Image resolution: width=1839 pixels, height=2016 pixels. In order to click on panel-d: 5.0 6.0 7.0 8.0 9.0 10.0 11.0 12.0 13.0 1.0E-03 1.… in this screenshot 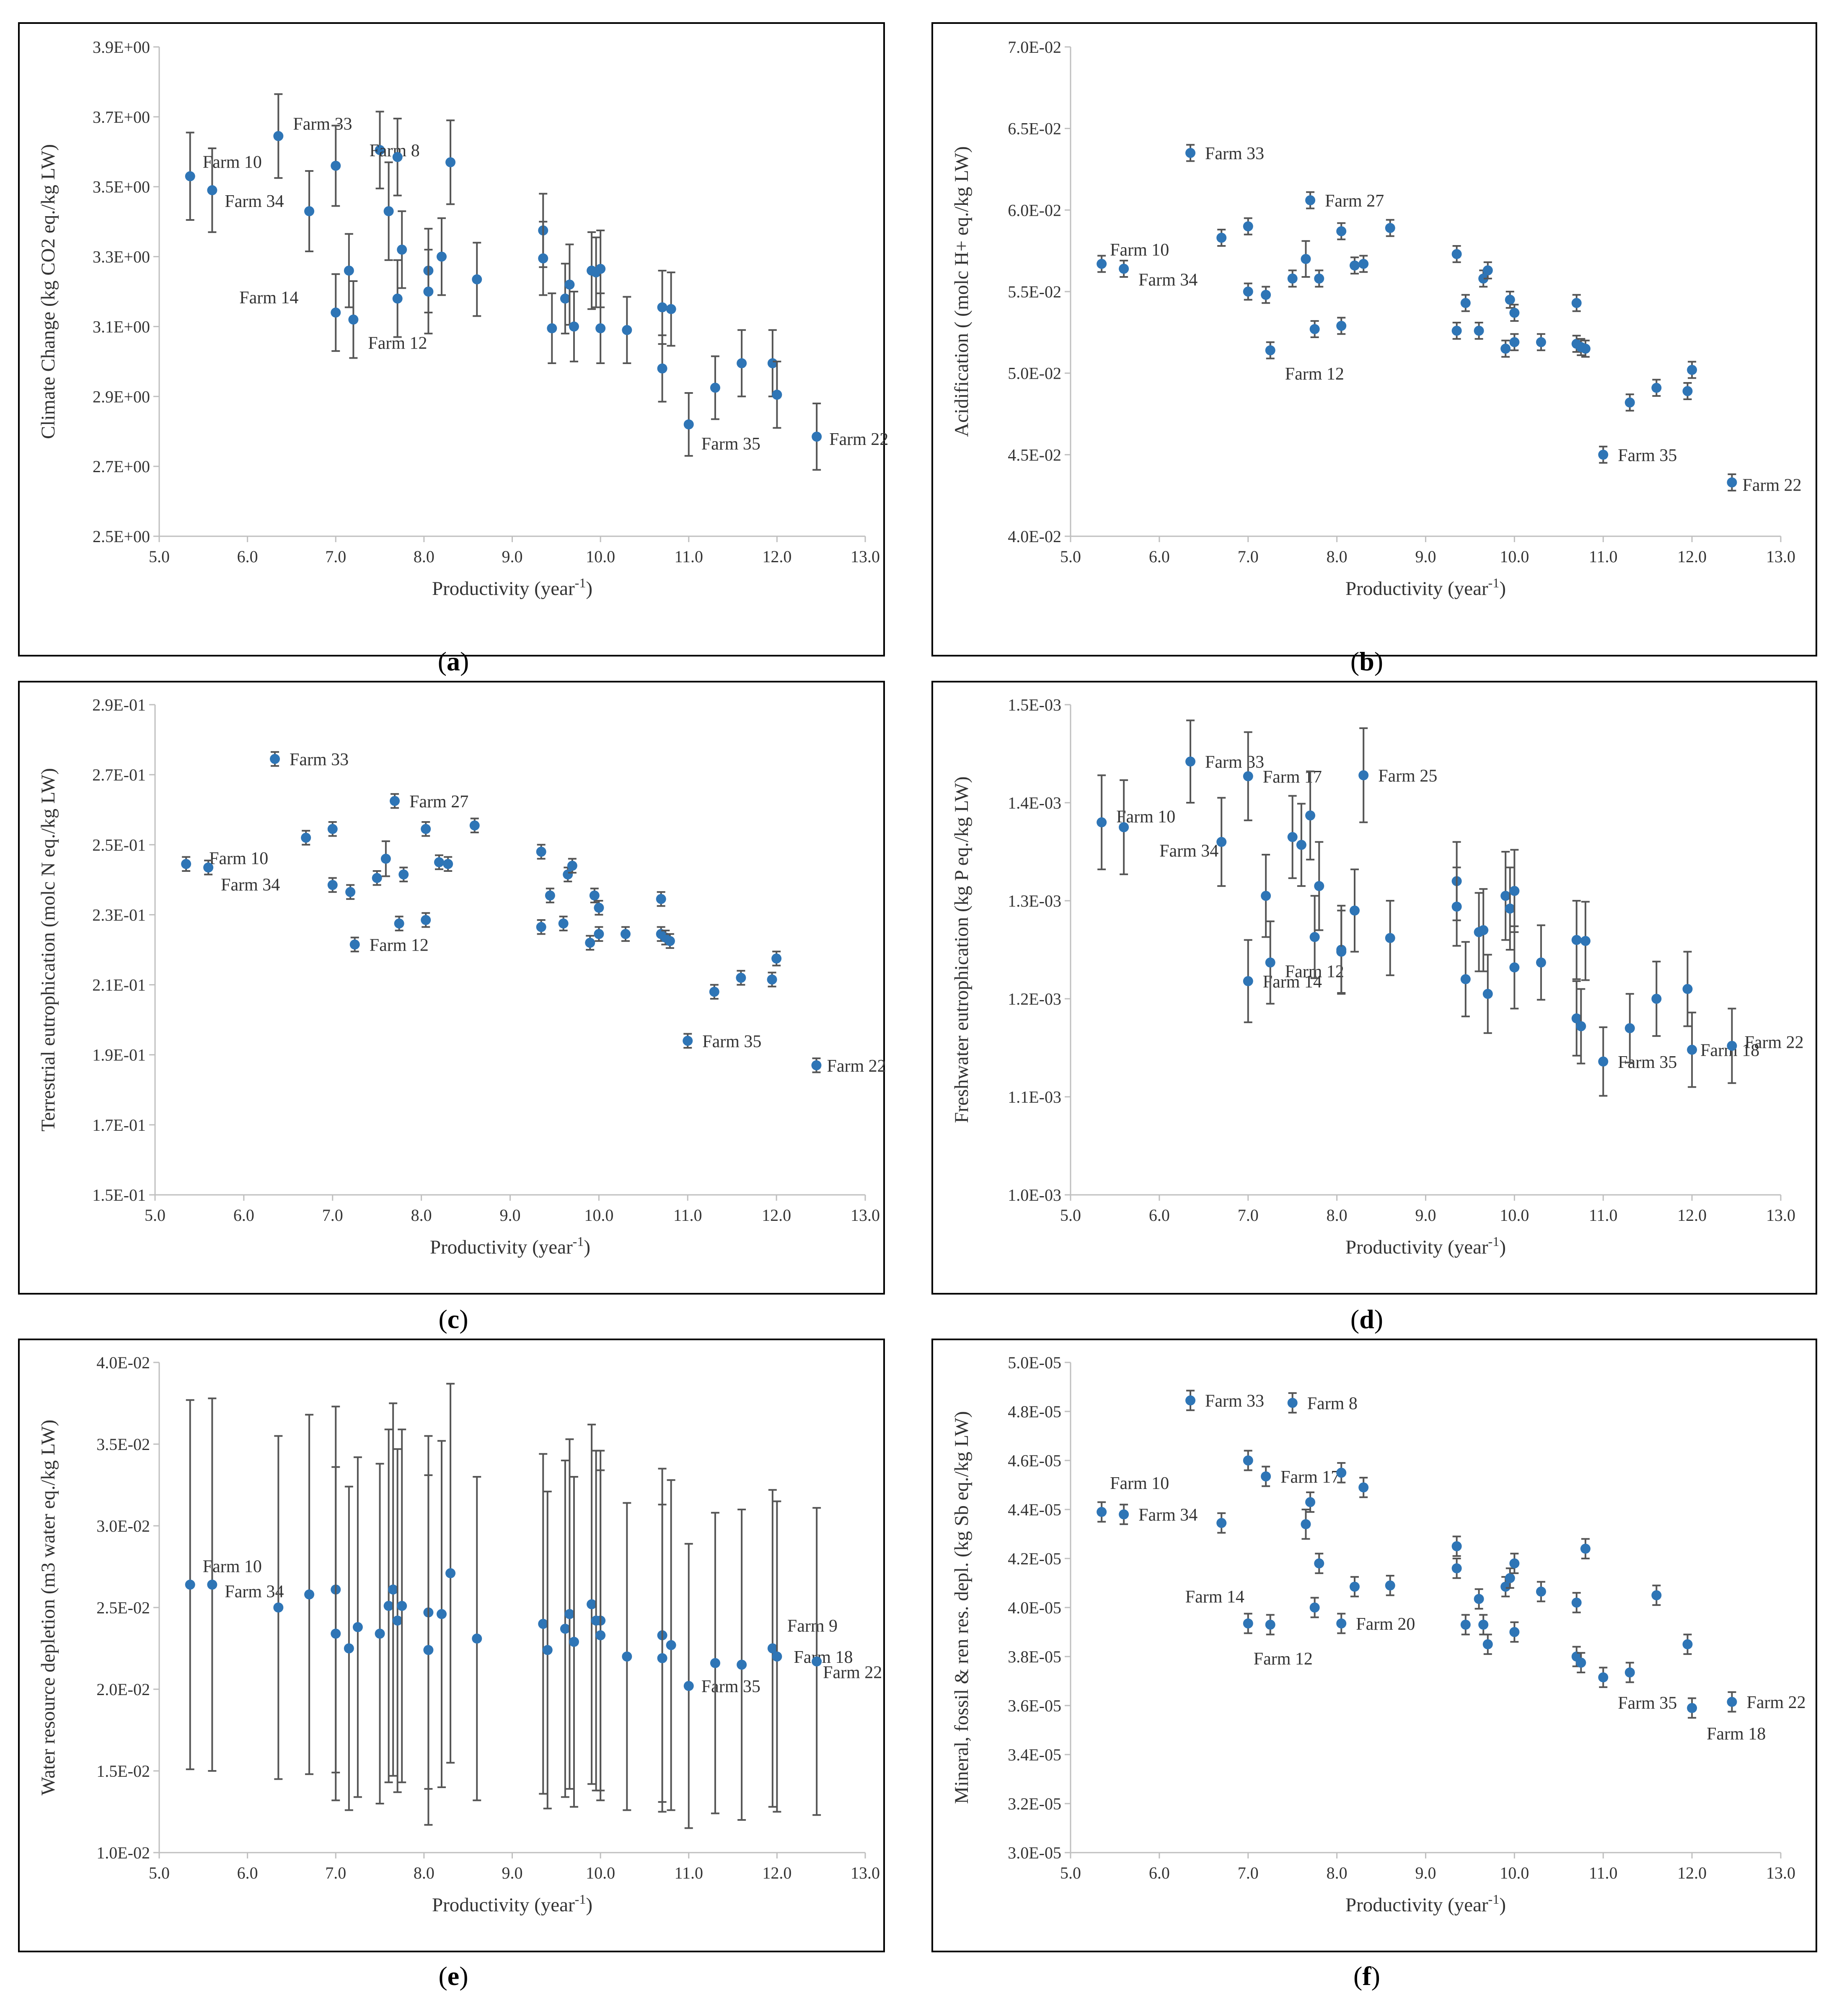, I will do `click(1374, 988)`.